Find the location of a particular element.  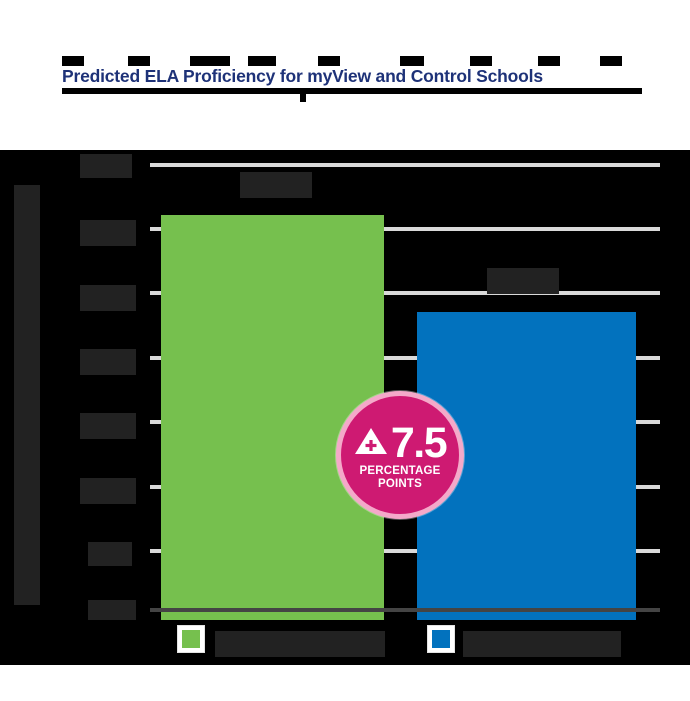

green-square-swatch is located at coordinates (191, 639).